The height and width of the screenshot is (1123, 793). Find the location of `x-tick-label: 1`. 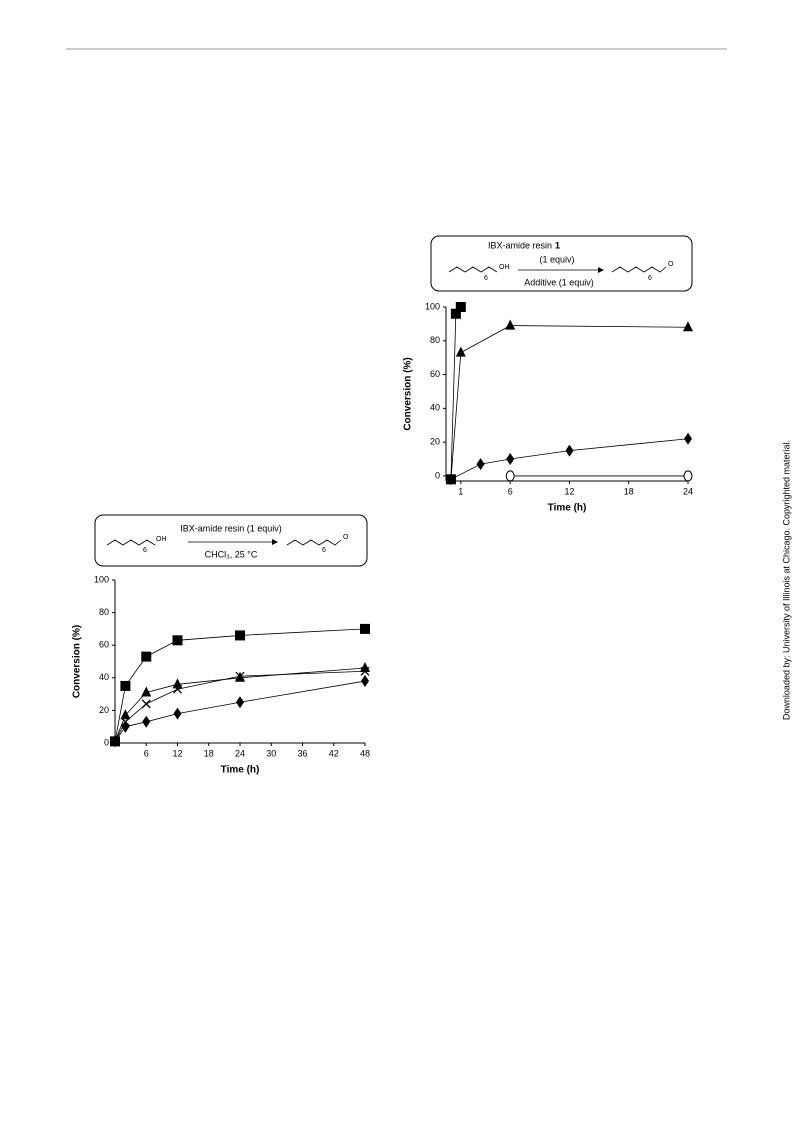

x-tick-label: 1 is located at coordinates (460, 491).